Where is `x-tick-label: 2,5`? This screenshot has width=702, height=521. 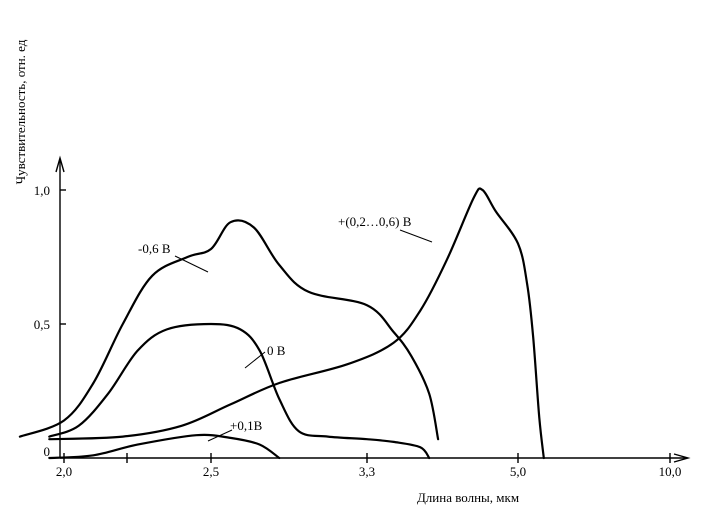 x-tick-label: 2,5 is located at coordinates (211, 471).